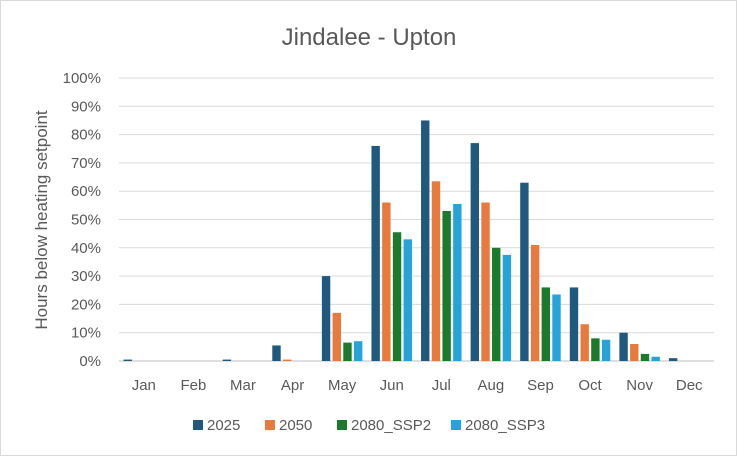  I want to click on chart-title: Jindalee - Upton, so click(369, 37).